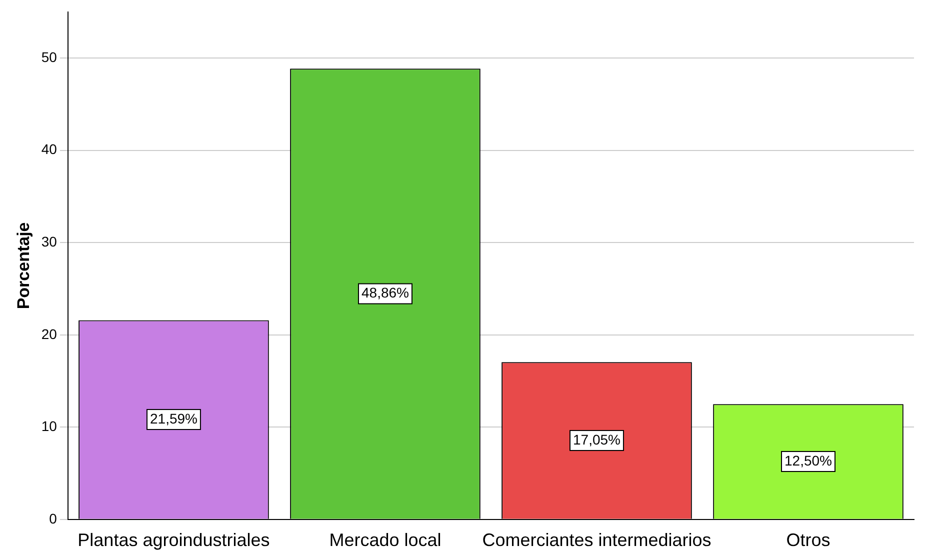  What do you see at coordinates (808, 460) in the screenshot?
I see `data-label: 12,50%` at bounding box center [808, 460].